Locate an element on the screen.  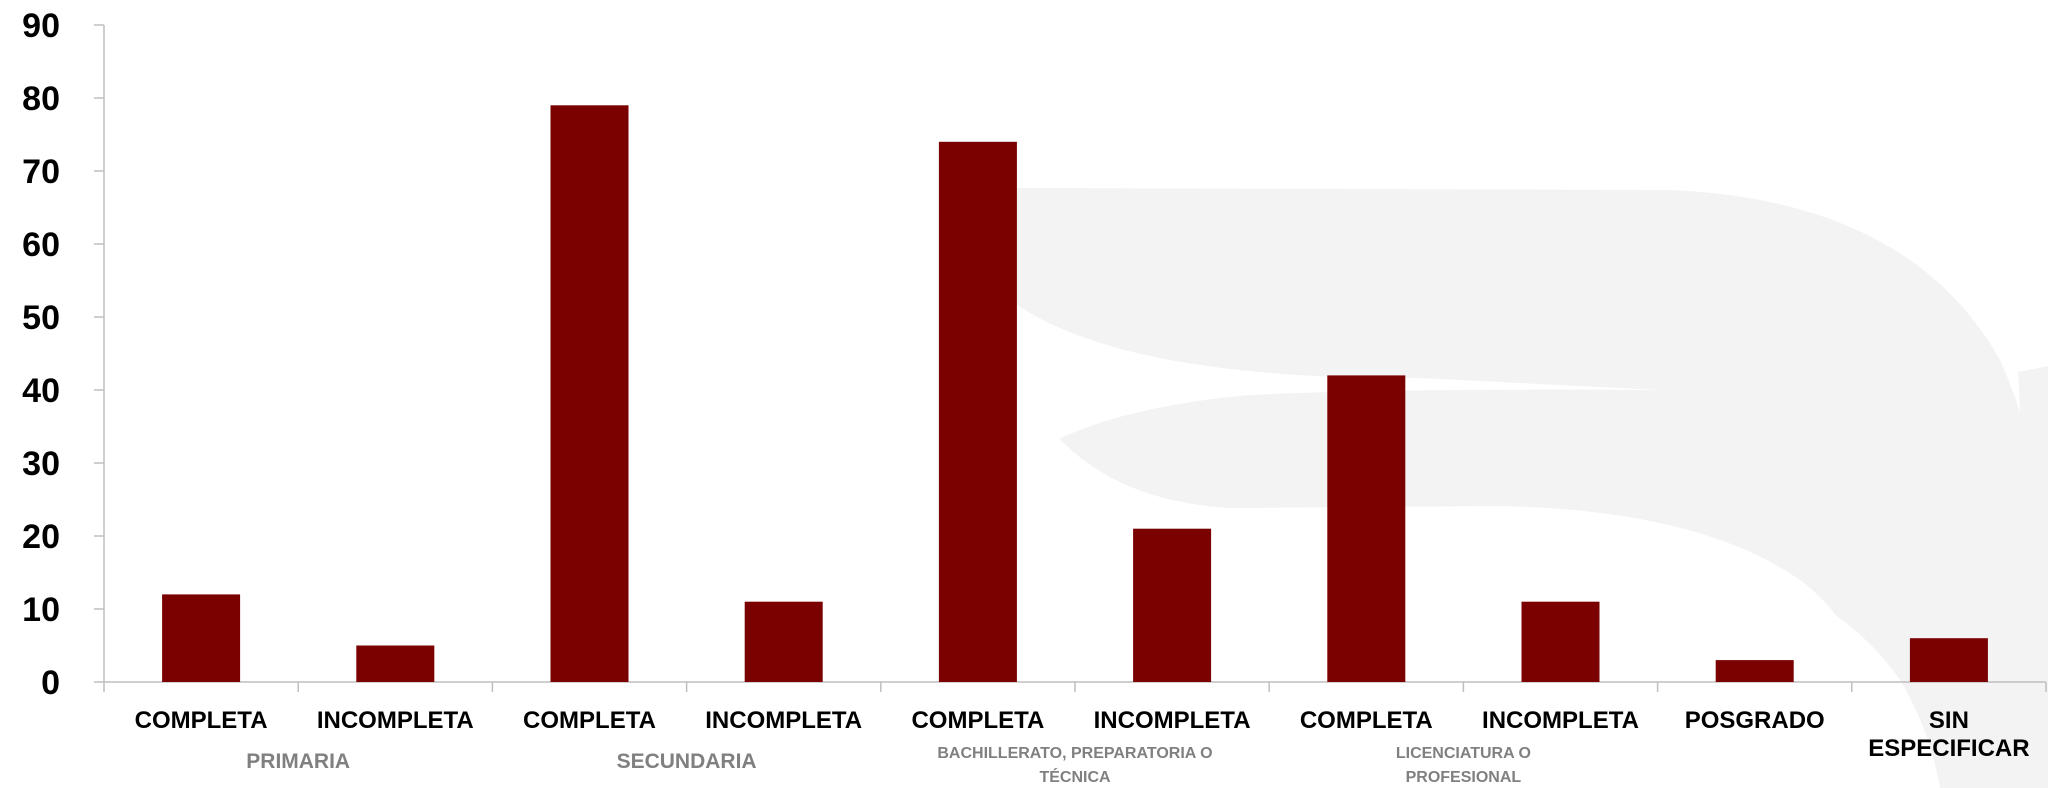
y-axis-tick-labels: 0 10 20 30 40 50 60 70 80 90 is located at coordinates (41, 354).